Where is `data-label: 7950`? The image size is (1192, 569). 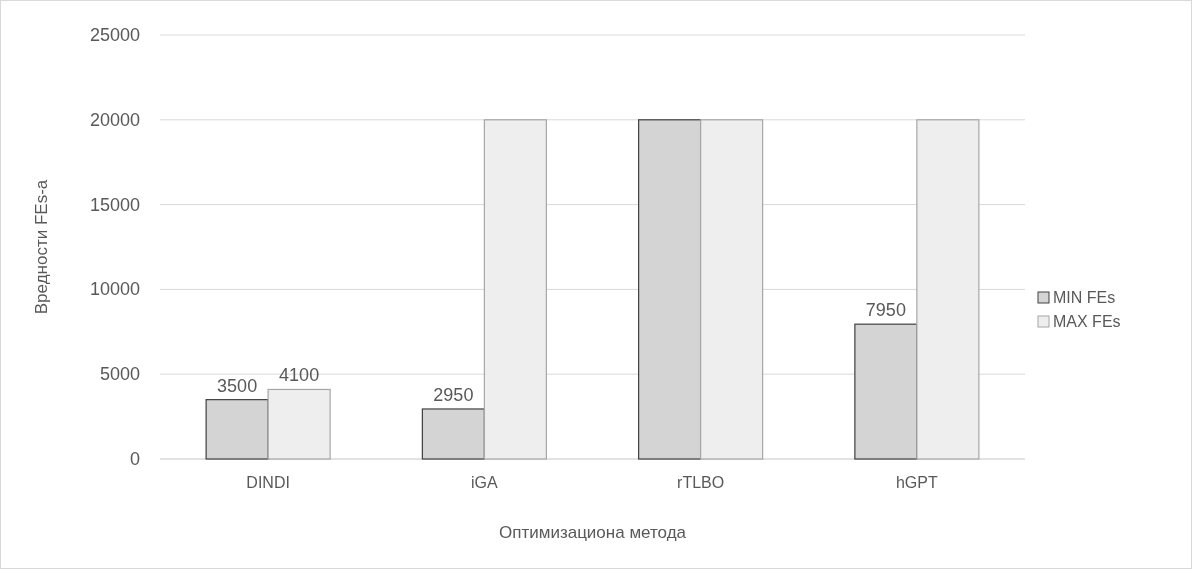
data-label: 7950 is located at coordinates (885, 310).